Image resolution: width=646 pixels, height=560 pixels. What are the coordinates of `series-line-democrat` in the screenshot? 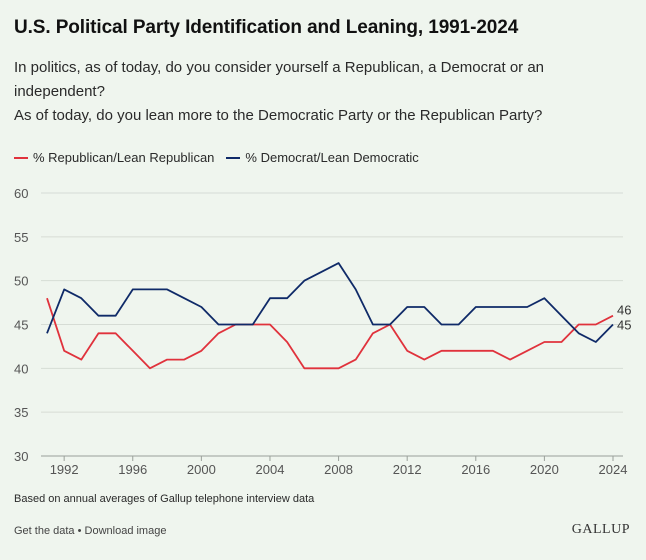 It's located at (330, 302).